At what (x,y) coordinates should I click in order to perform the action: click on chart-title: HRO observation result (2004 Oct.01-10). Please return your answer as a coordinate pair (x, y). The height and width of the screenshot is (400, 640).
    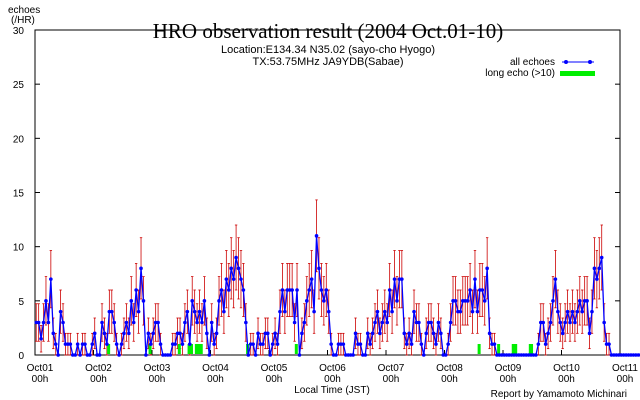
    Looking at the image, I should click on (328, 31).